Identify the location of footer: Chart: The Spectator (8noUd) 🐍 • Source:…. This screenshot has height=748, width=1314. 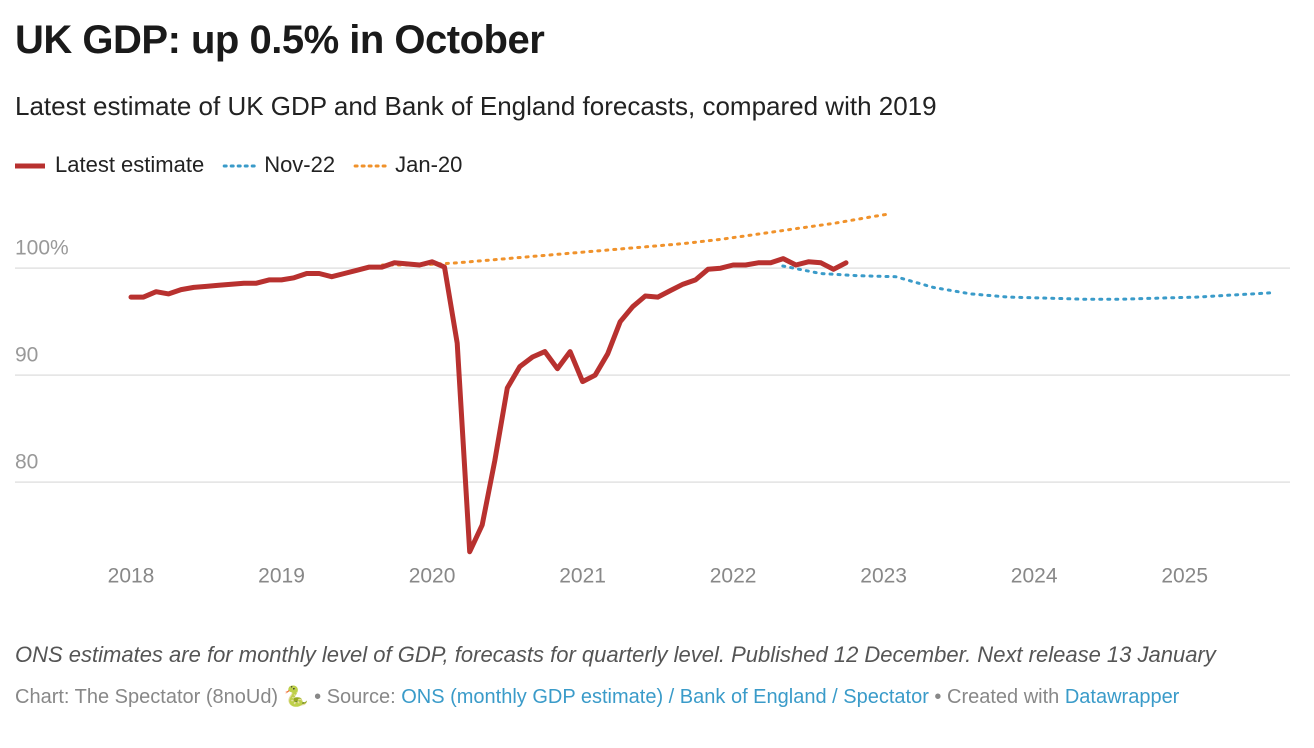
(597, 696).